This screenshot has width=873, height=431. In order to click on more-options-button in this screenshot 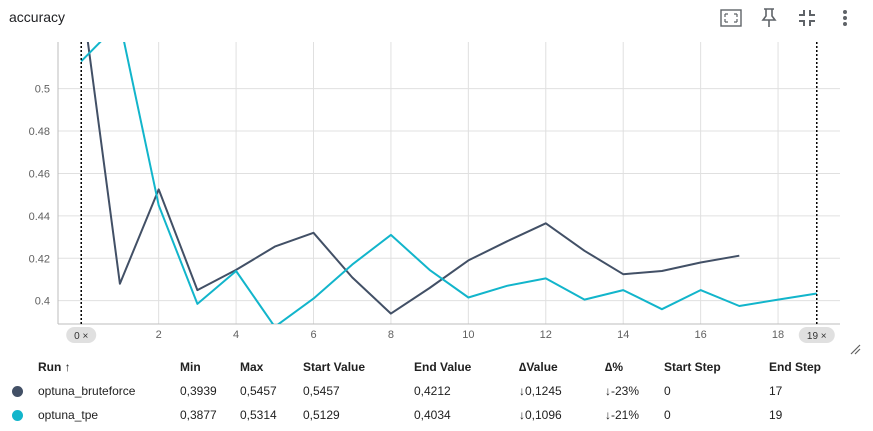, I will do `click(845, 18)`.